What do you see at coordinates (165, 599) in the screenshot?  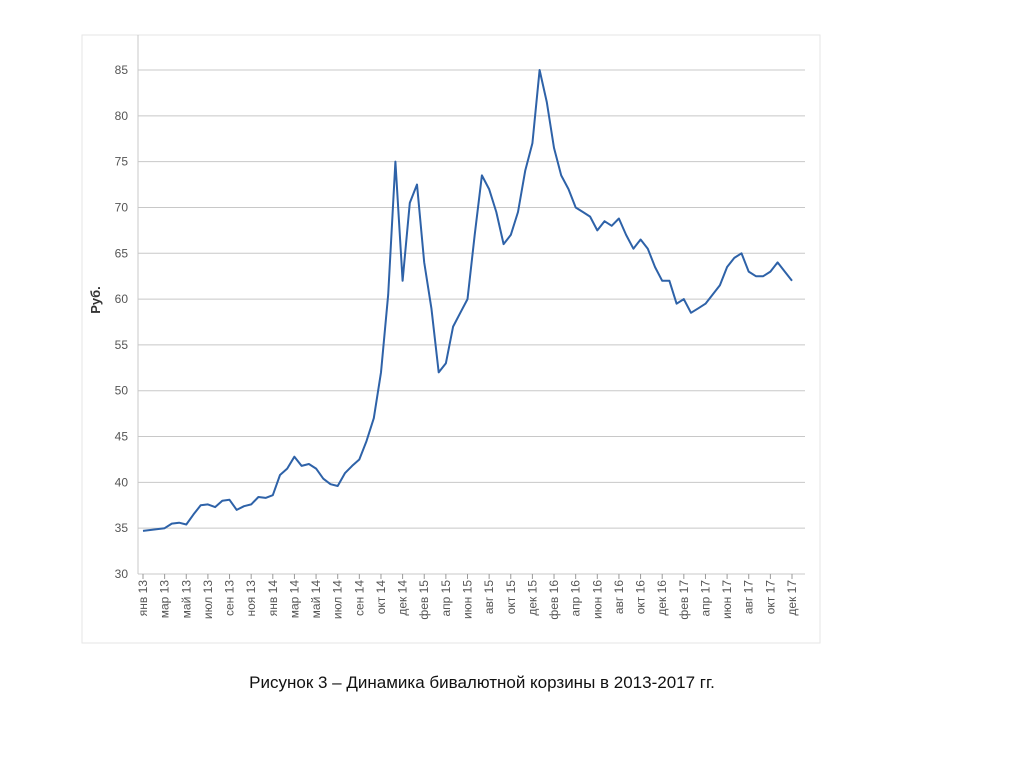 I see `x-tick-label: мар 13` at bounding box center [165, 599].